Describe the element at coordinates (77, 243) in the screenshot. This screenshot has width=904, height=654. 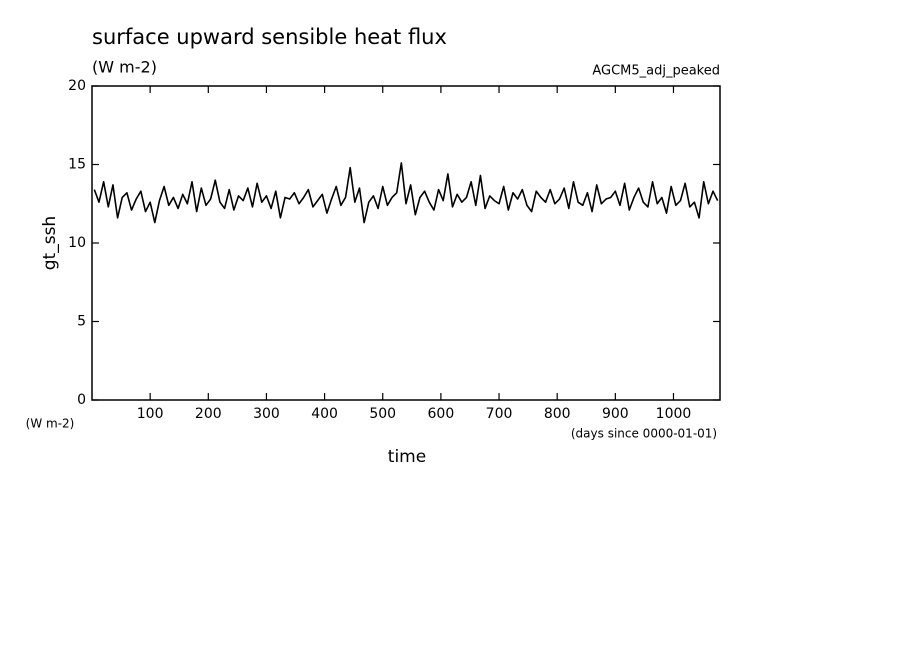
I see `y-tick-label: 10` at that location.